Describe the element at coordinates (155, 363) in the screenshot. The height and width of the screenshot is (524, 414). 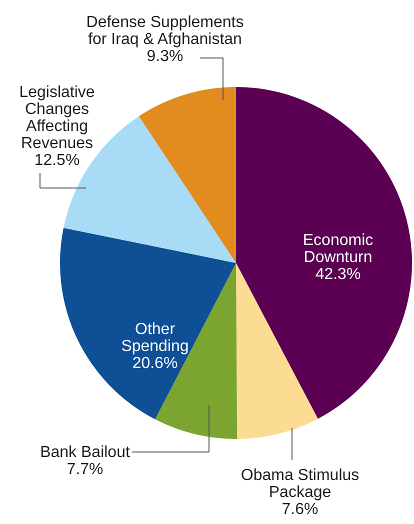
I see `data-label: 20.6%` at that location.